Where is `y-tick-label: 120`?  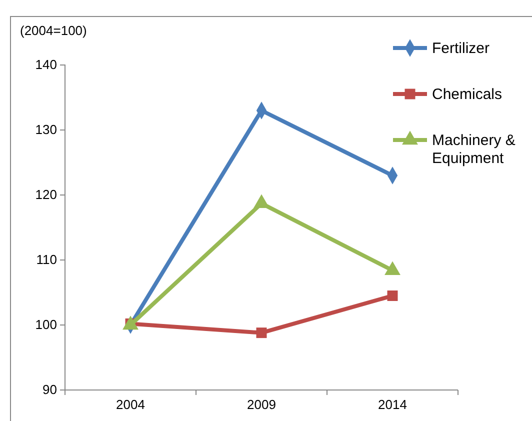
y-tick-label: 120 is located at coordinates (46, 194).